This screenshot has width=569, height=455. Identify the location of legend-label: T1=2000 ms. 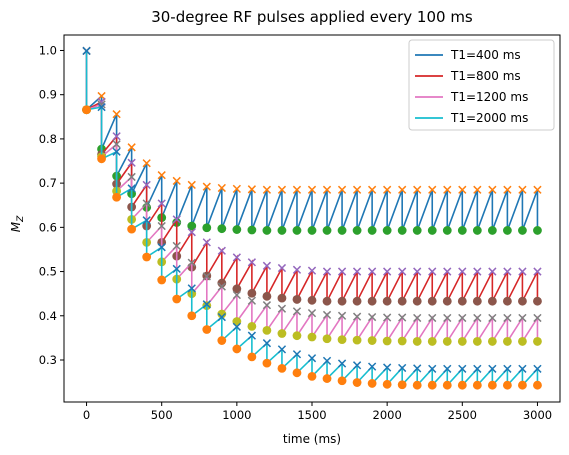
(489, 118).